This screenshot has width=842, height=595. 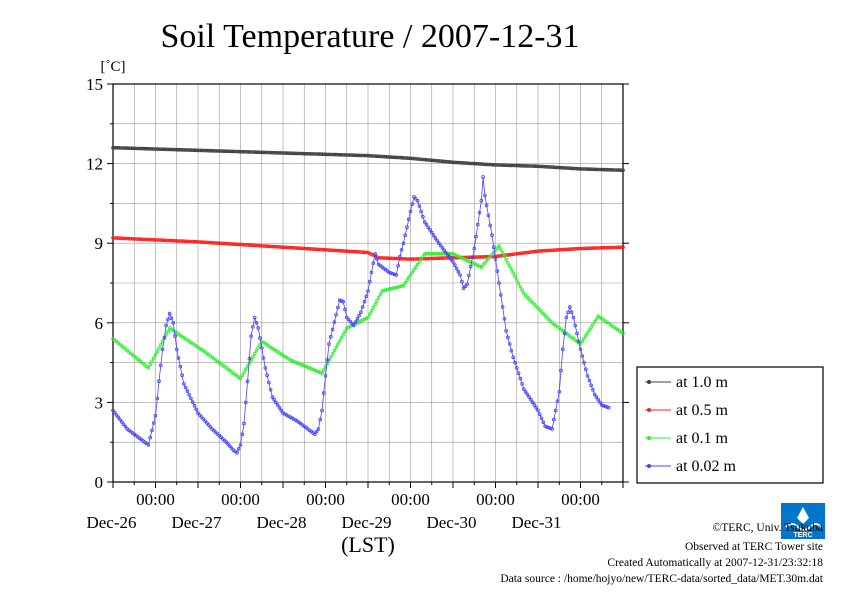 I want to click on x-tick-date-label: Dec-28, so click(x=281, y=522).